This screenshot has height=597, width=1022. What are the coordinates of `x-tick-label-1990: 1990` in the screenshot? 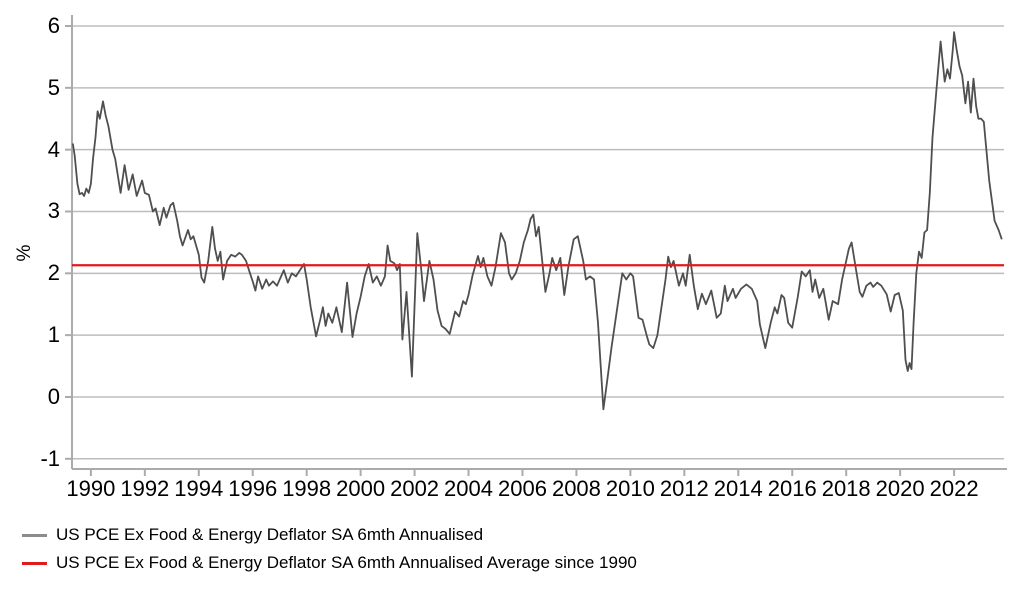 It's located at (91, 488).